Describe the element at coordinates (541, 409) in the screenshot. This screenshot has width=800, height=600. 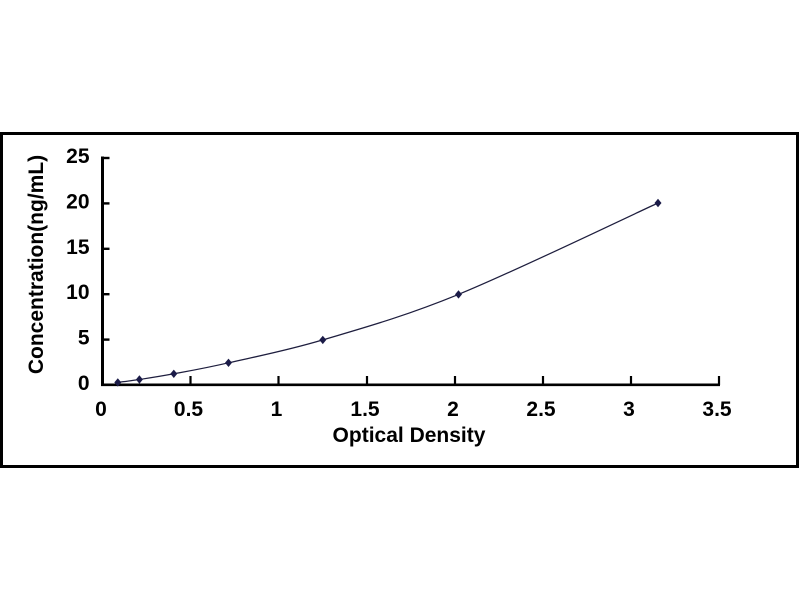
I see `svg-text: 2.5` at that location.